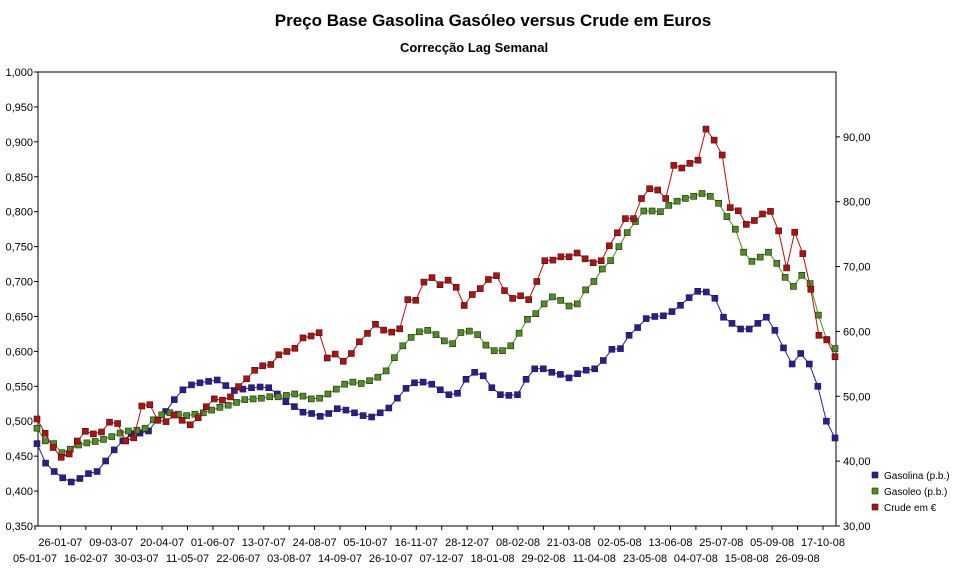 The width and height of the screenshot is (958, 568). I want to click on x-tick-label: 05-10-07, so click(365, 543).